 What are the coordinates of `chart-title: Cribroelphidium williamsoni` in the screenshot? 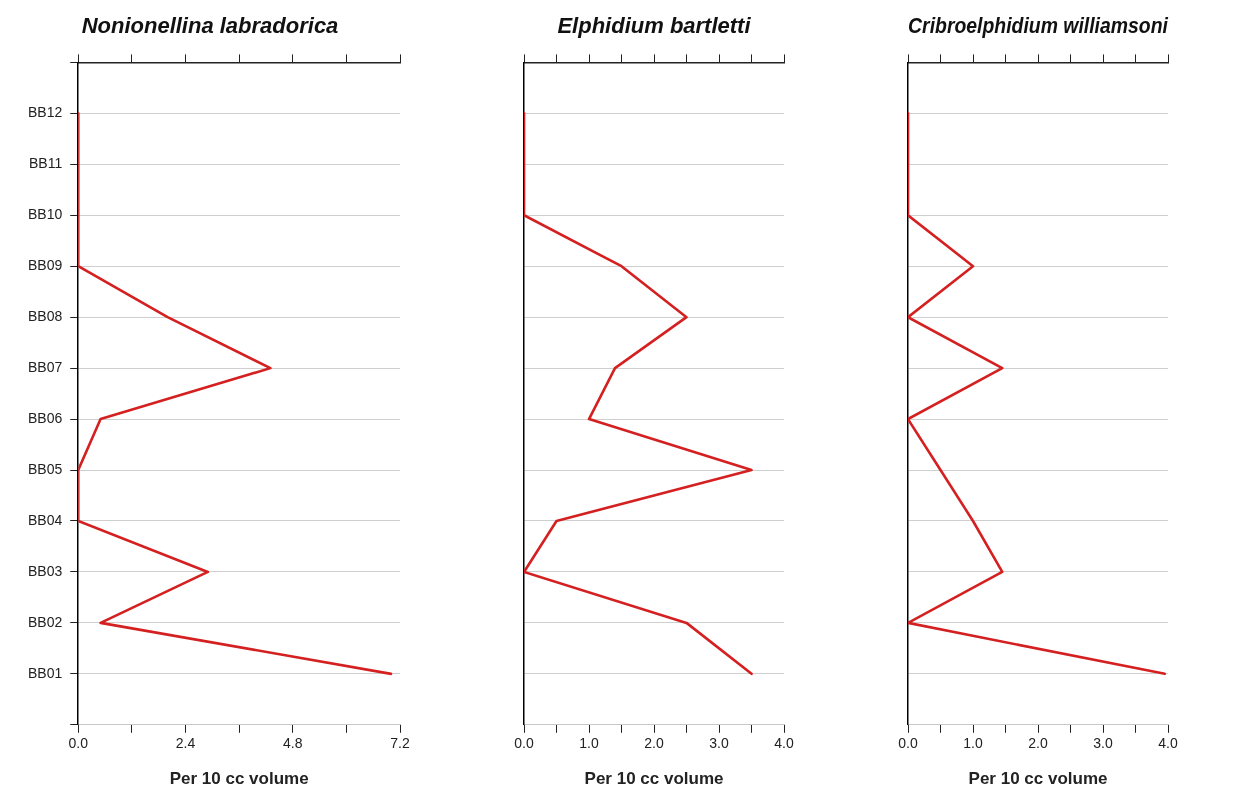 It's located at (1039, 25).